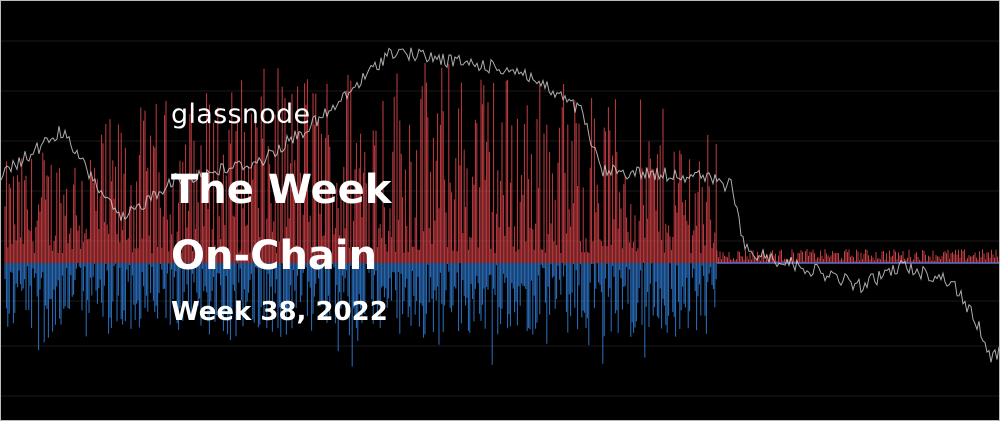 The image size is (1000, 421). I want to click on title-line: On-Chain, so click(274, 256).